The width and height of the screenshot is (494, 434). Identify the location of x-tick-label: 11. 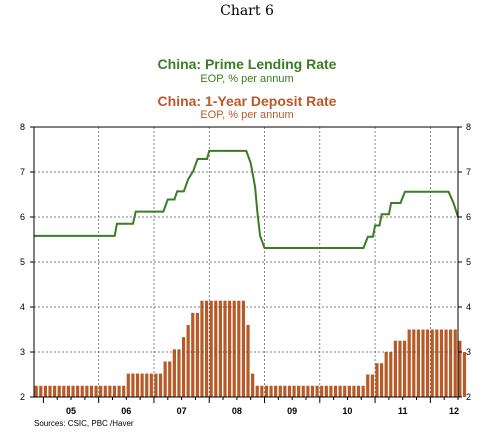
(403, 411).